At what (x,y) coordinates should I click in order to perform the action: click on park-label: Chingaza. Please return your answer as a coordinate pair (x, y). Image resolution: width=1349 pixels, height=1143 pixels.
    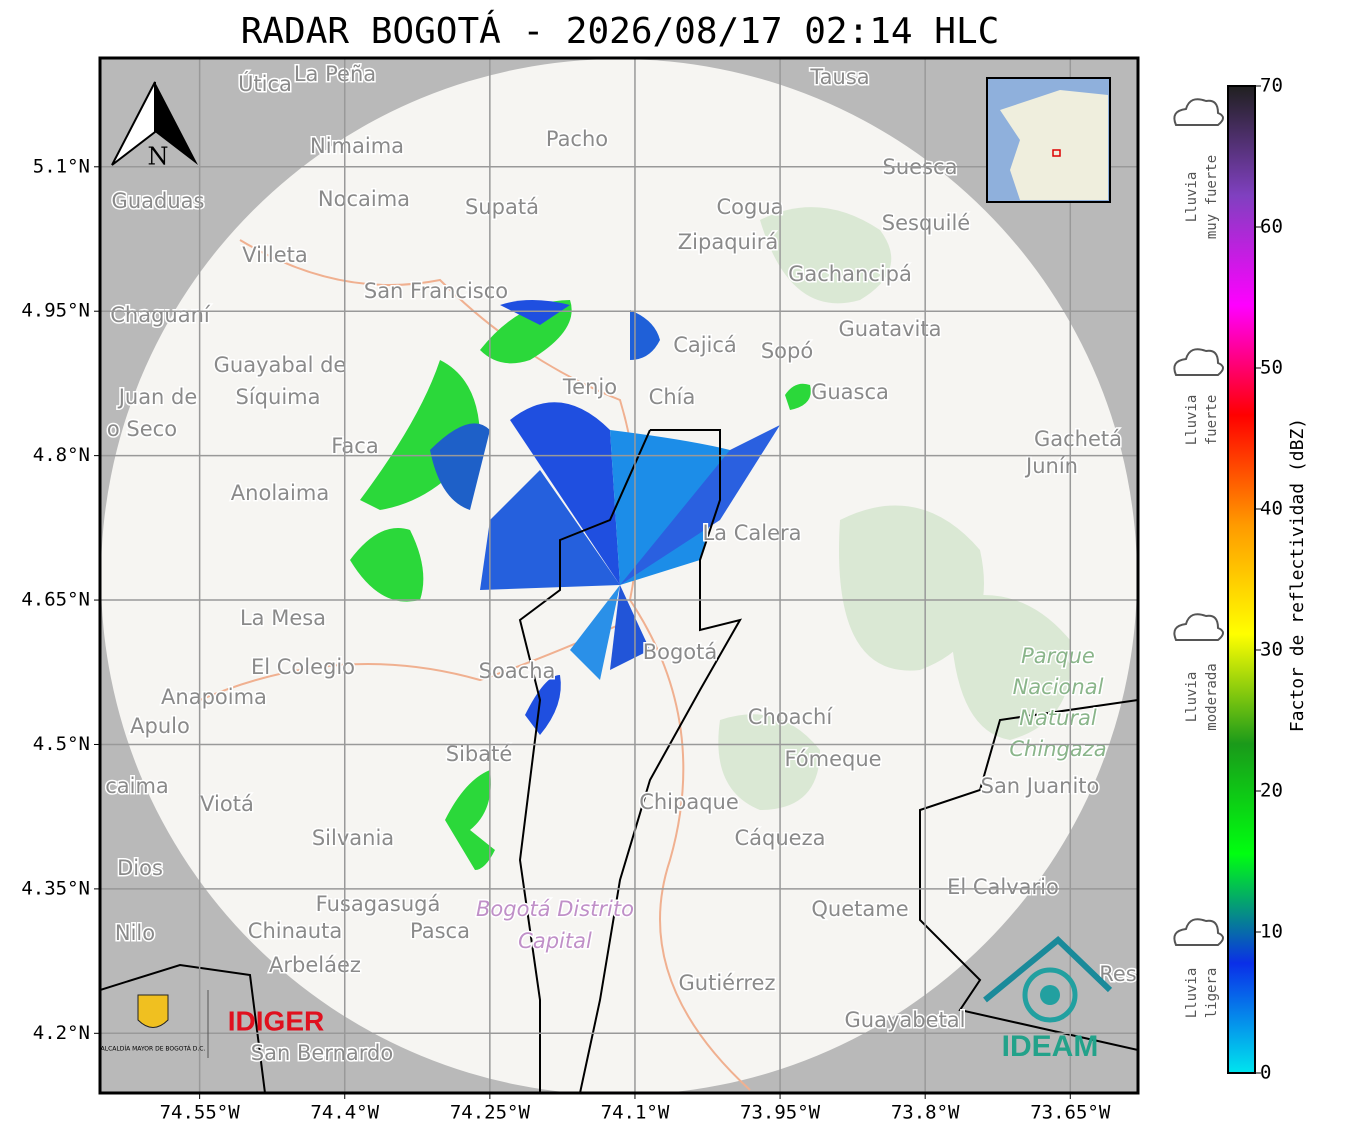
    Looking at the image, I should click on (1057, 749).